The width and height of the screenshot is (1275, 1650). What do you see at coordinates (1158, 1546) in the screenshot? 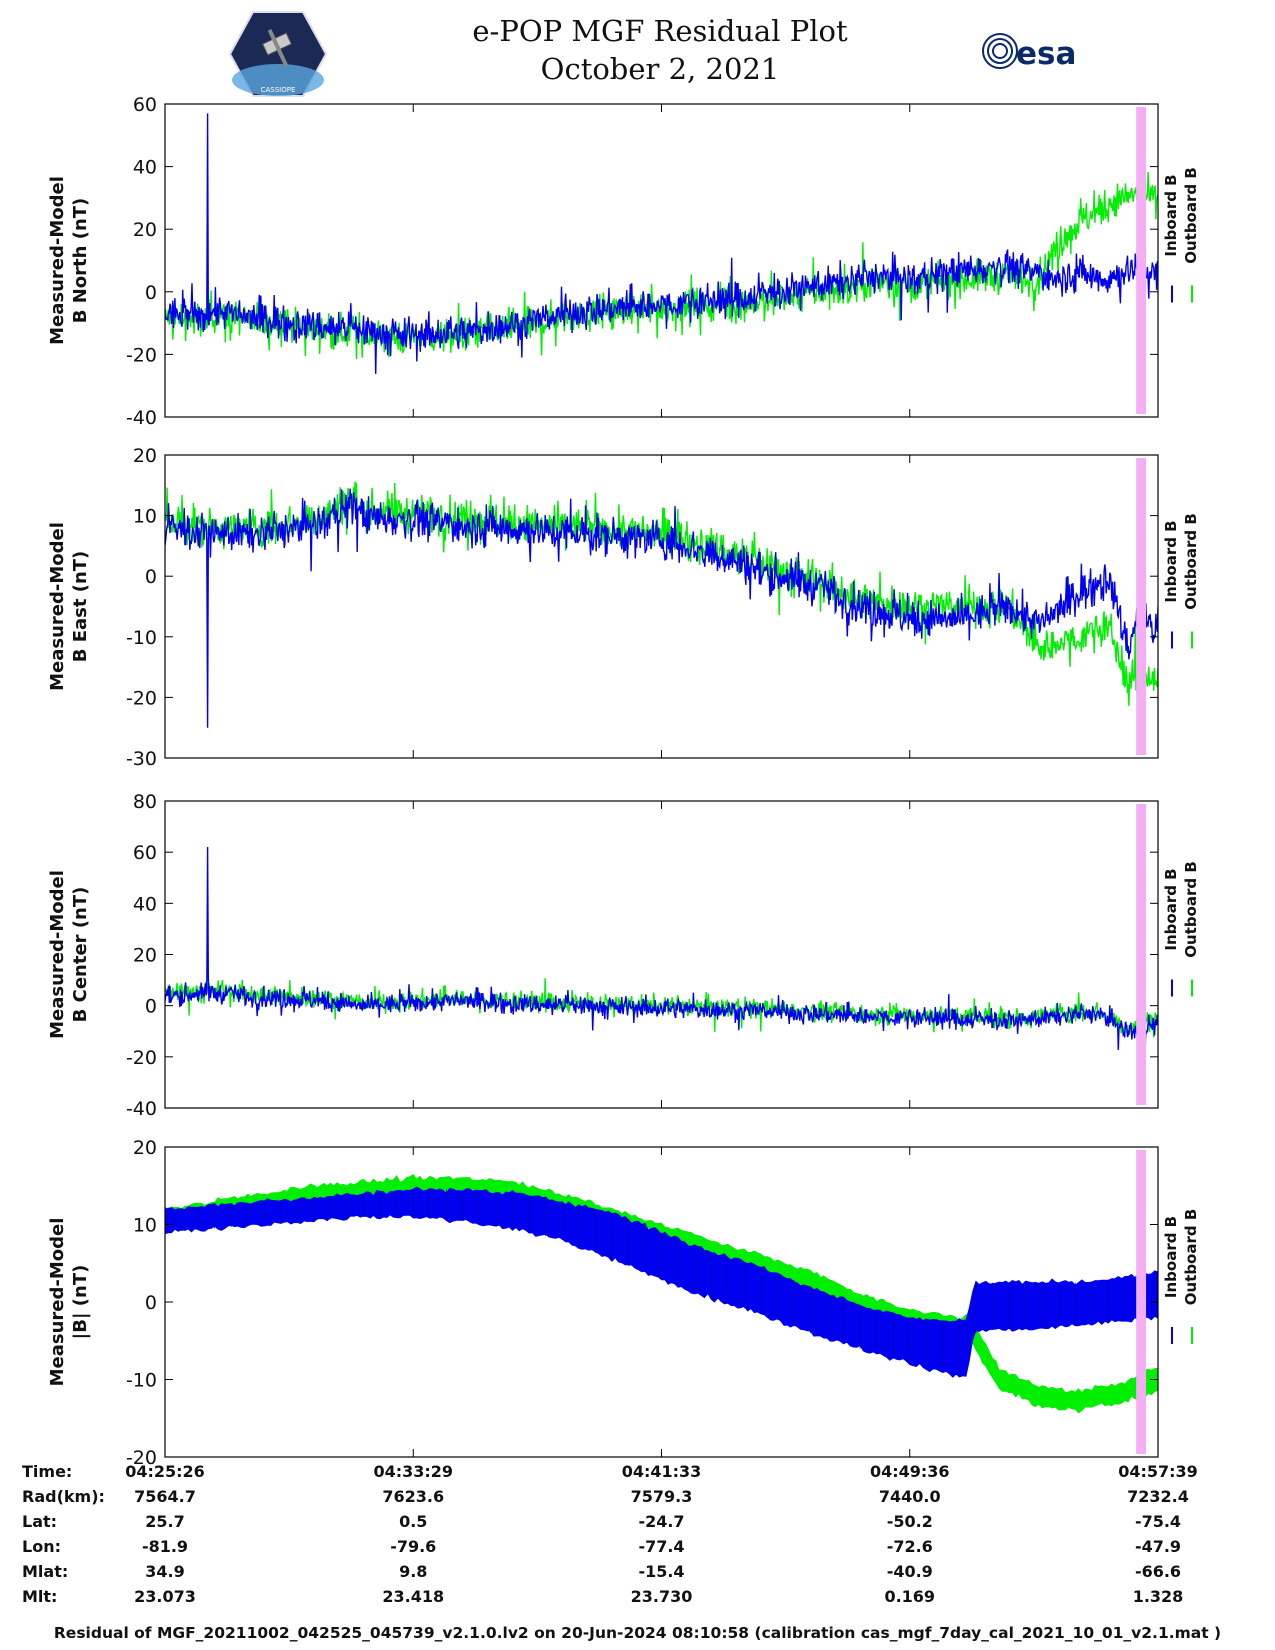
I see `ephemeris-value: -47.9` at bounding box center [1158, 1546].